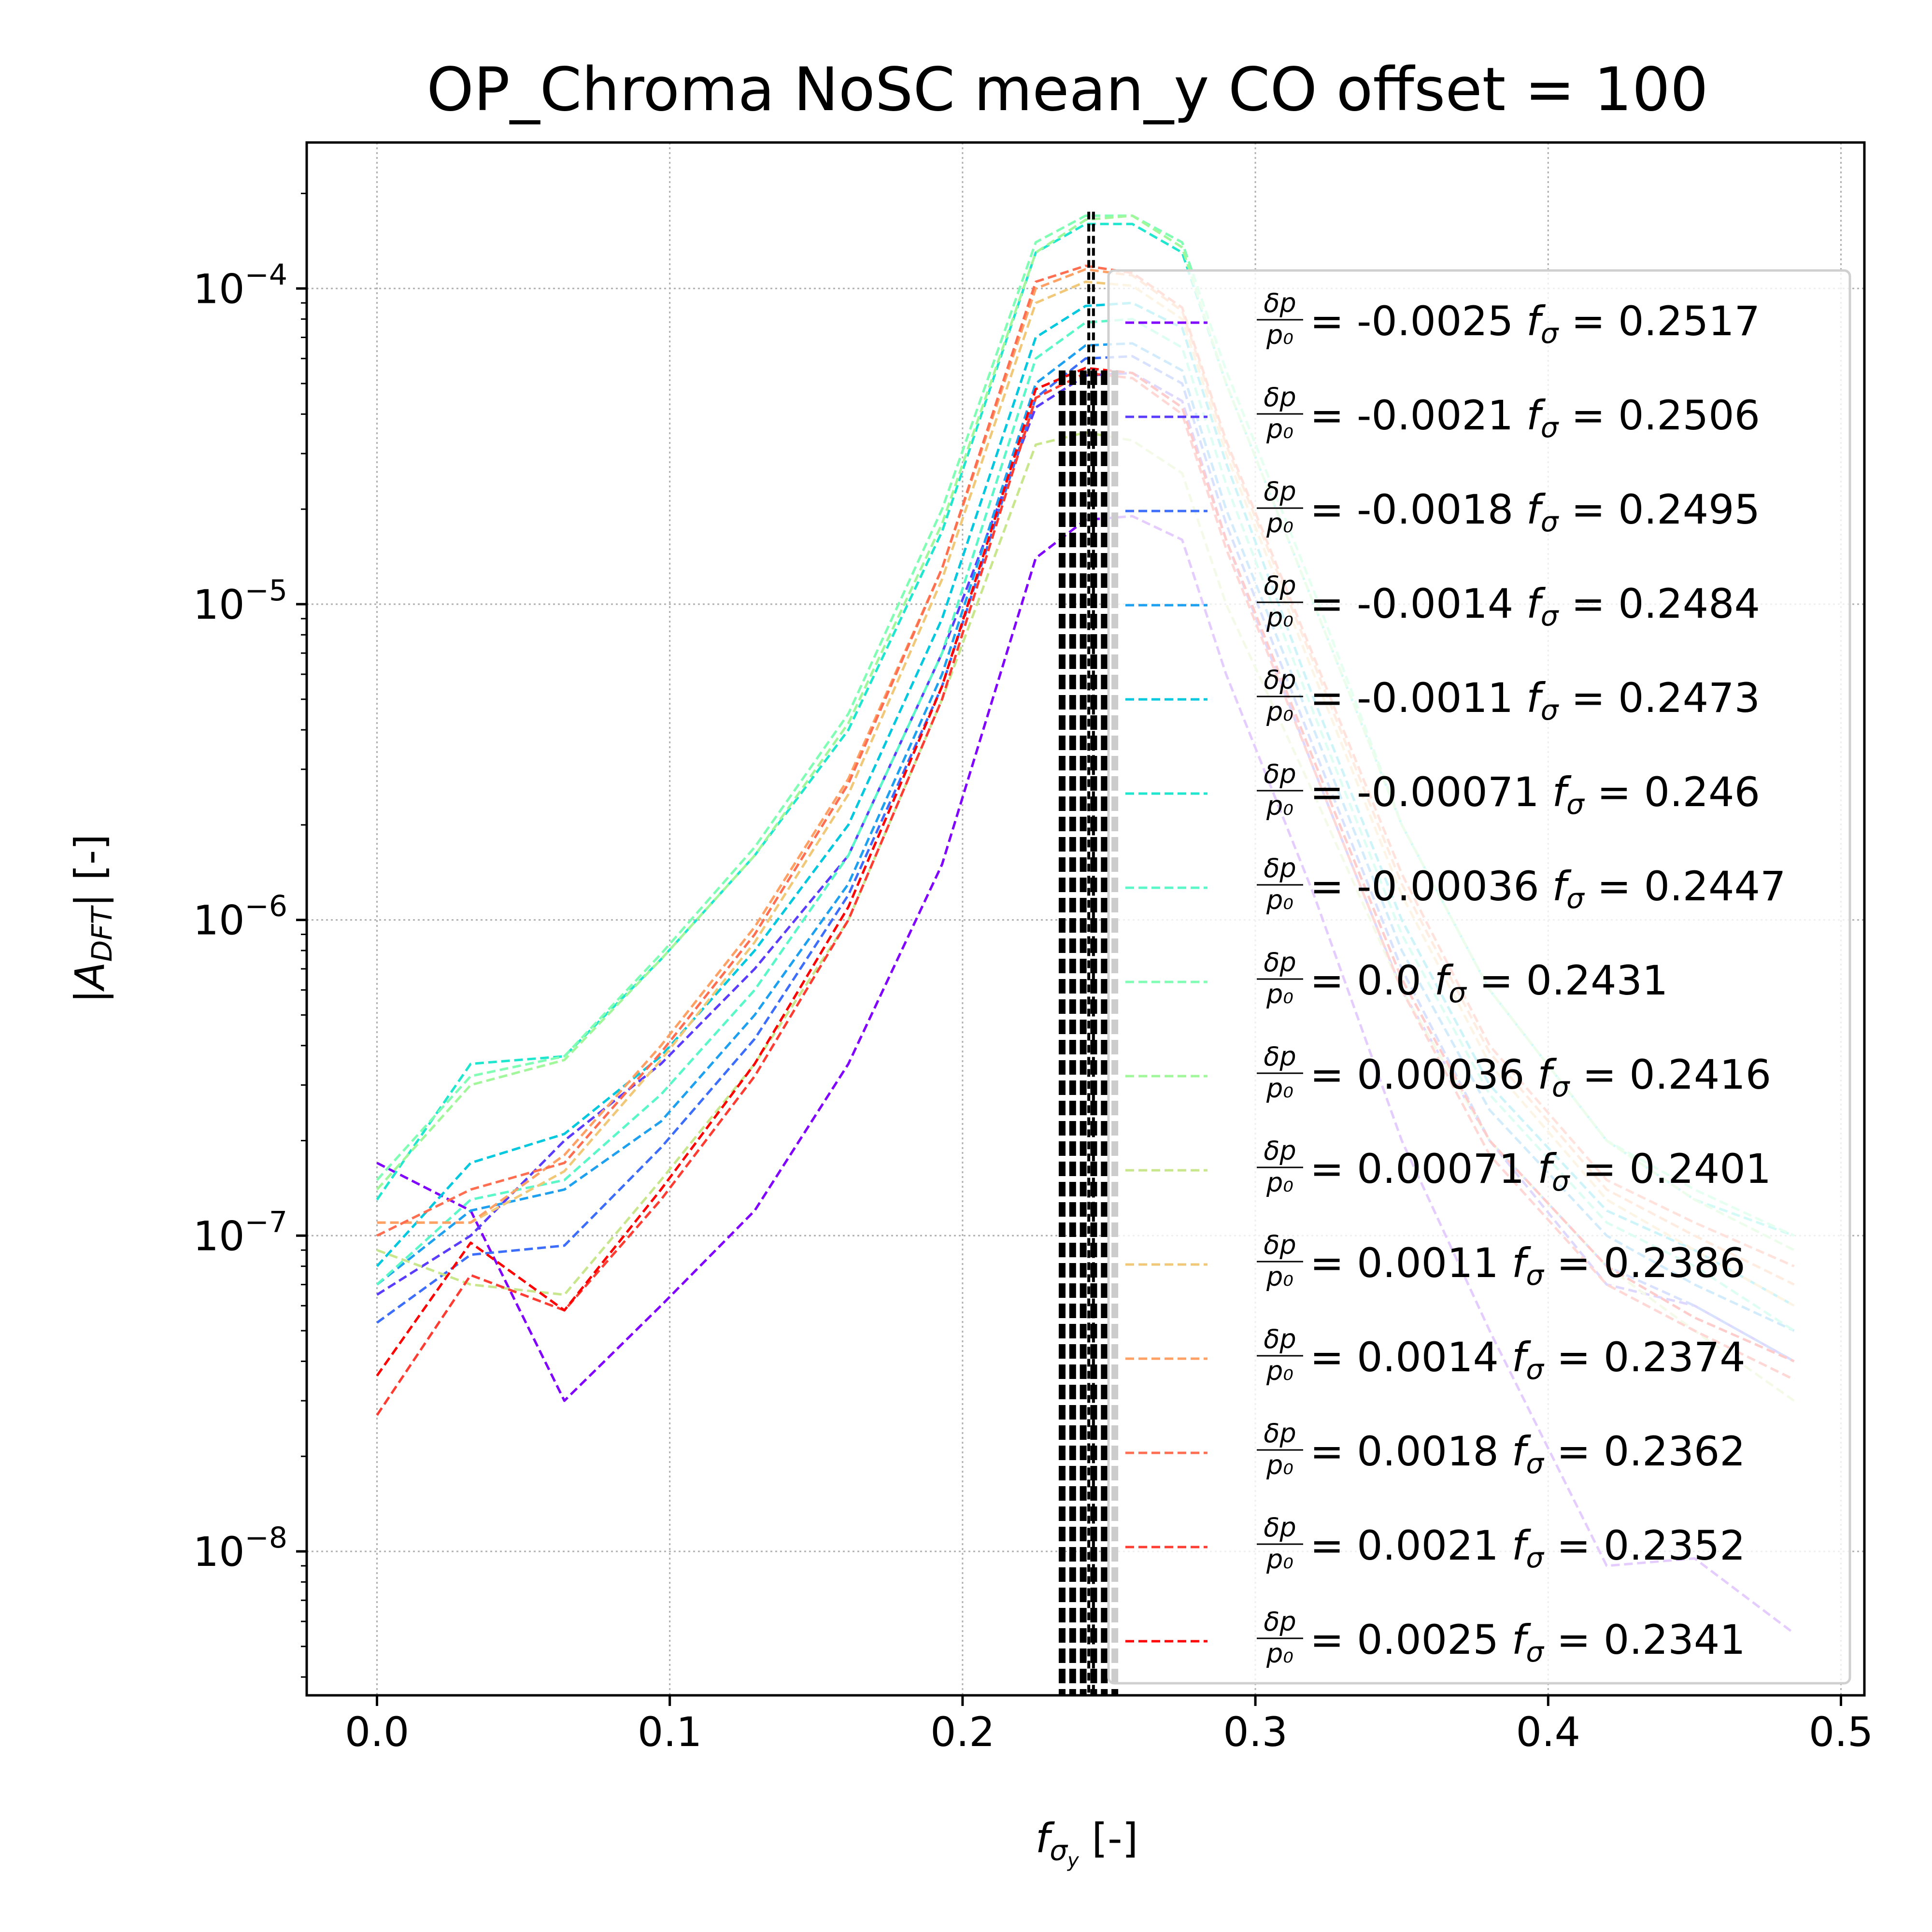  I want to click on legend-label-13: = 0.0021 fσ = 0.2352, so click(1528, 1548).